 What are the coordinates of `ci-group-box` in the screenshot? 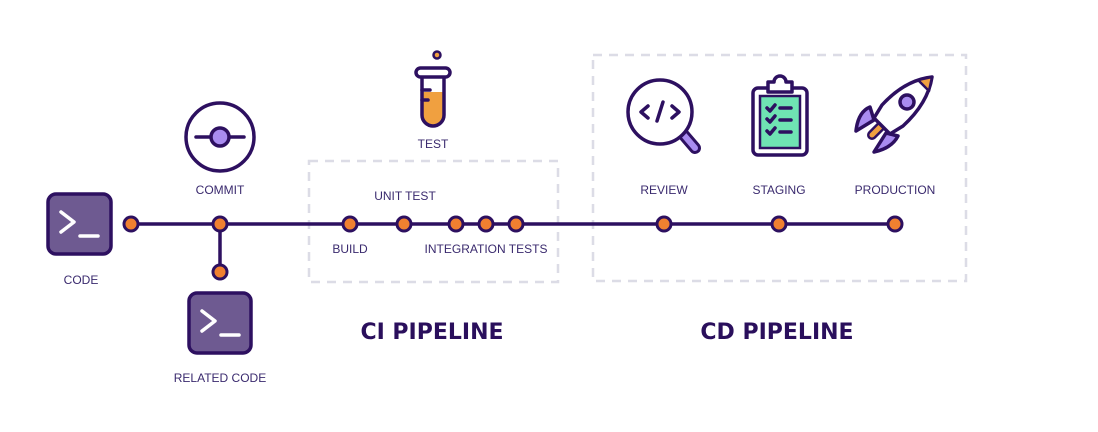 It's located at (433, 221).